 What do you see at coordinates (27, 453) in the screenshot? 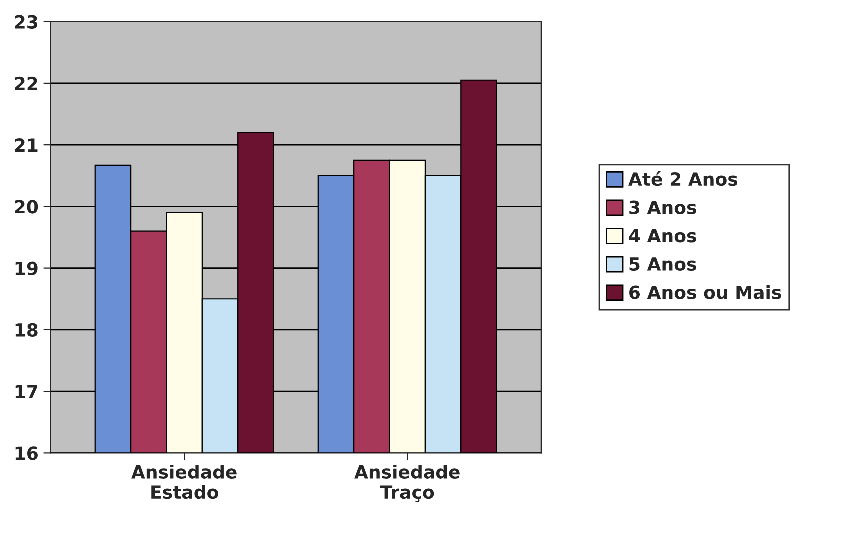
I see `y-tick-label: 16` at bounding box center [27, 453].